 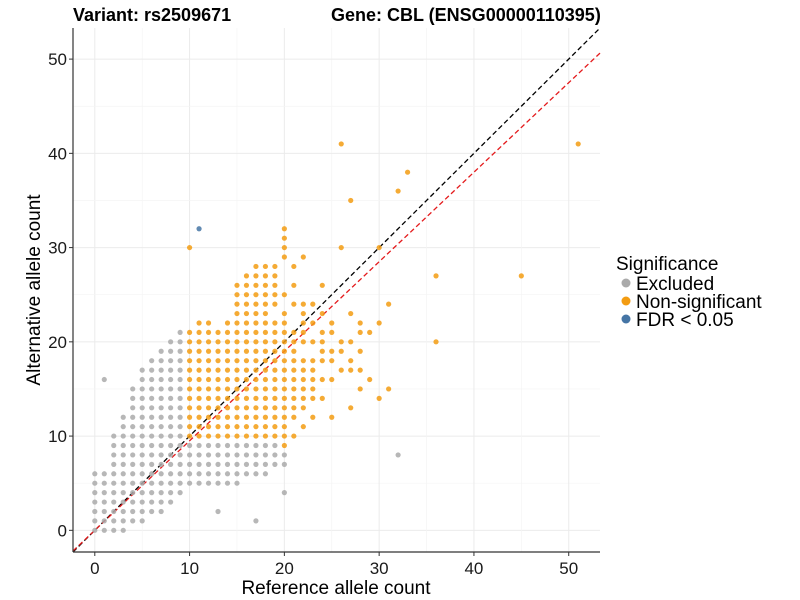 What do you see at coordinates (94, 568) in the screenshot?
I see `x-tick-label: 0` at bounding box center [94, 568].